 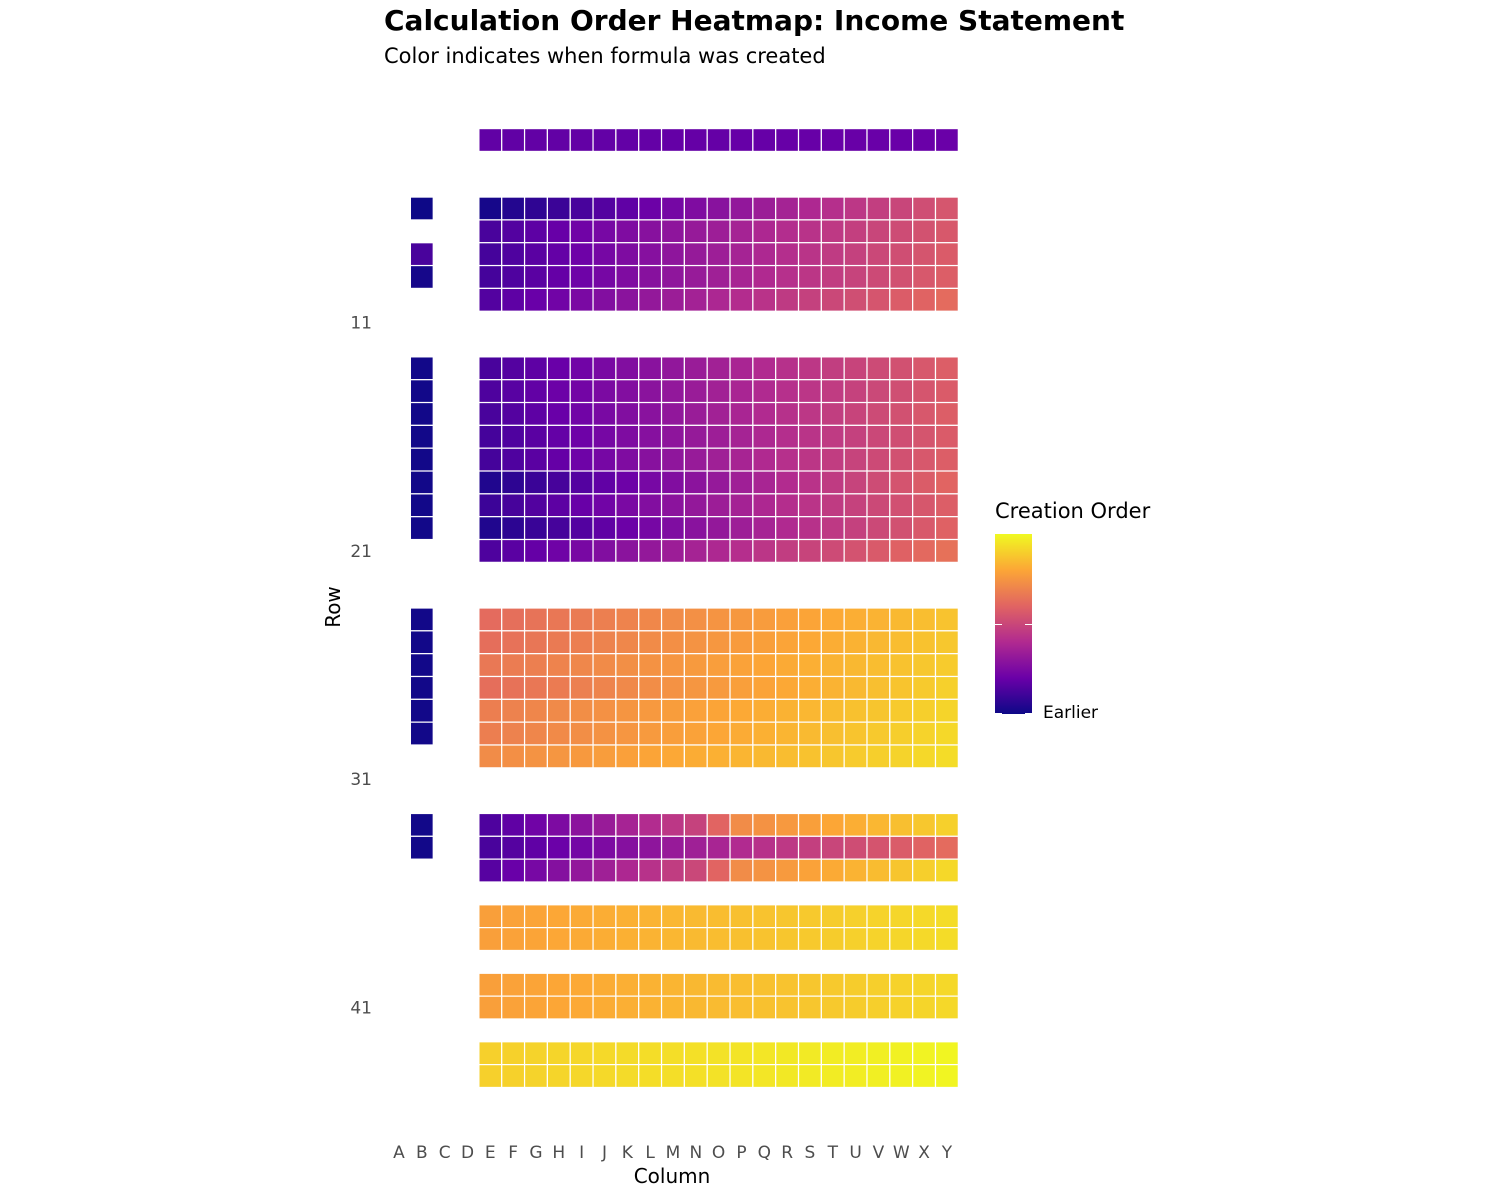 I want to click on heatmap-cell-P10, so click(x=741, y=299).